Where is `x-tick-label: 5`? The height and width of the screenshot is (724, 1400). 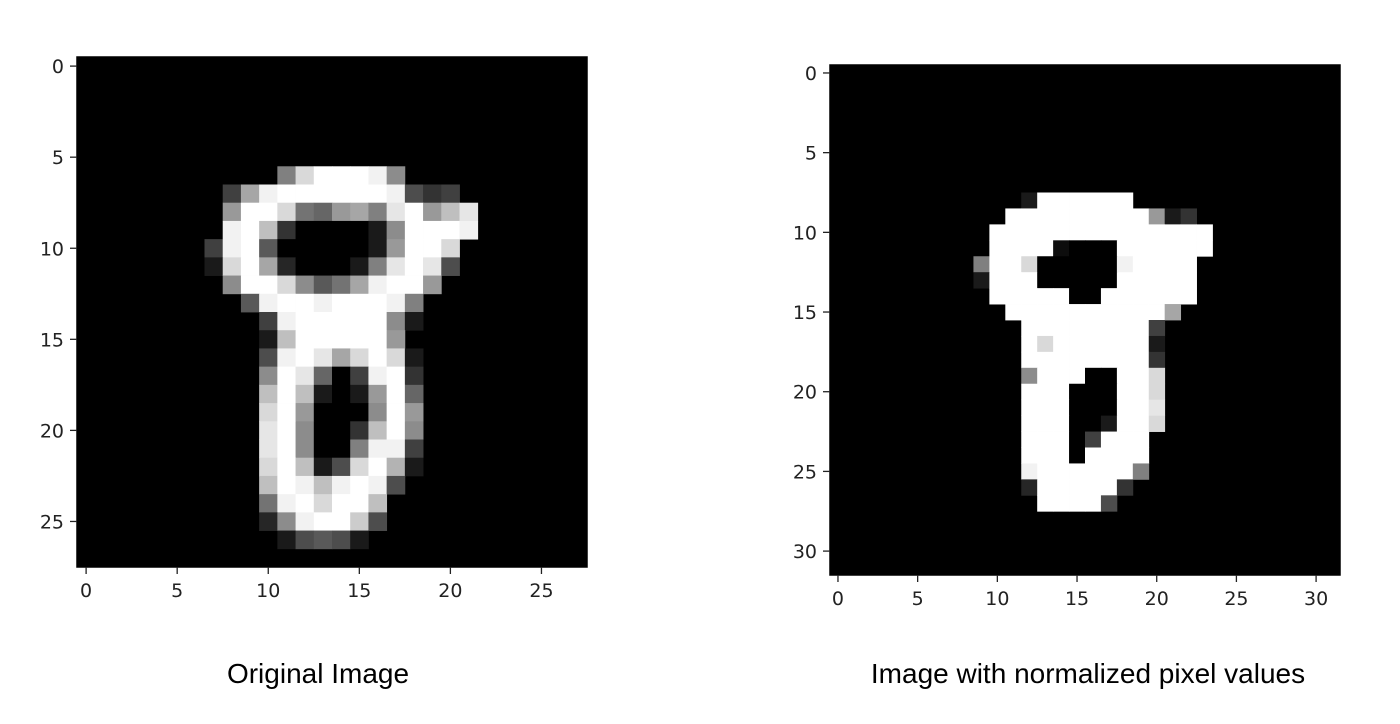 x-tick-label: 5 is located at coordinates (918, 599).